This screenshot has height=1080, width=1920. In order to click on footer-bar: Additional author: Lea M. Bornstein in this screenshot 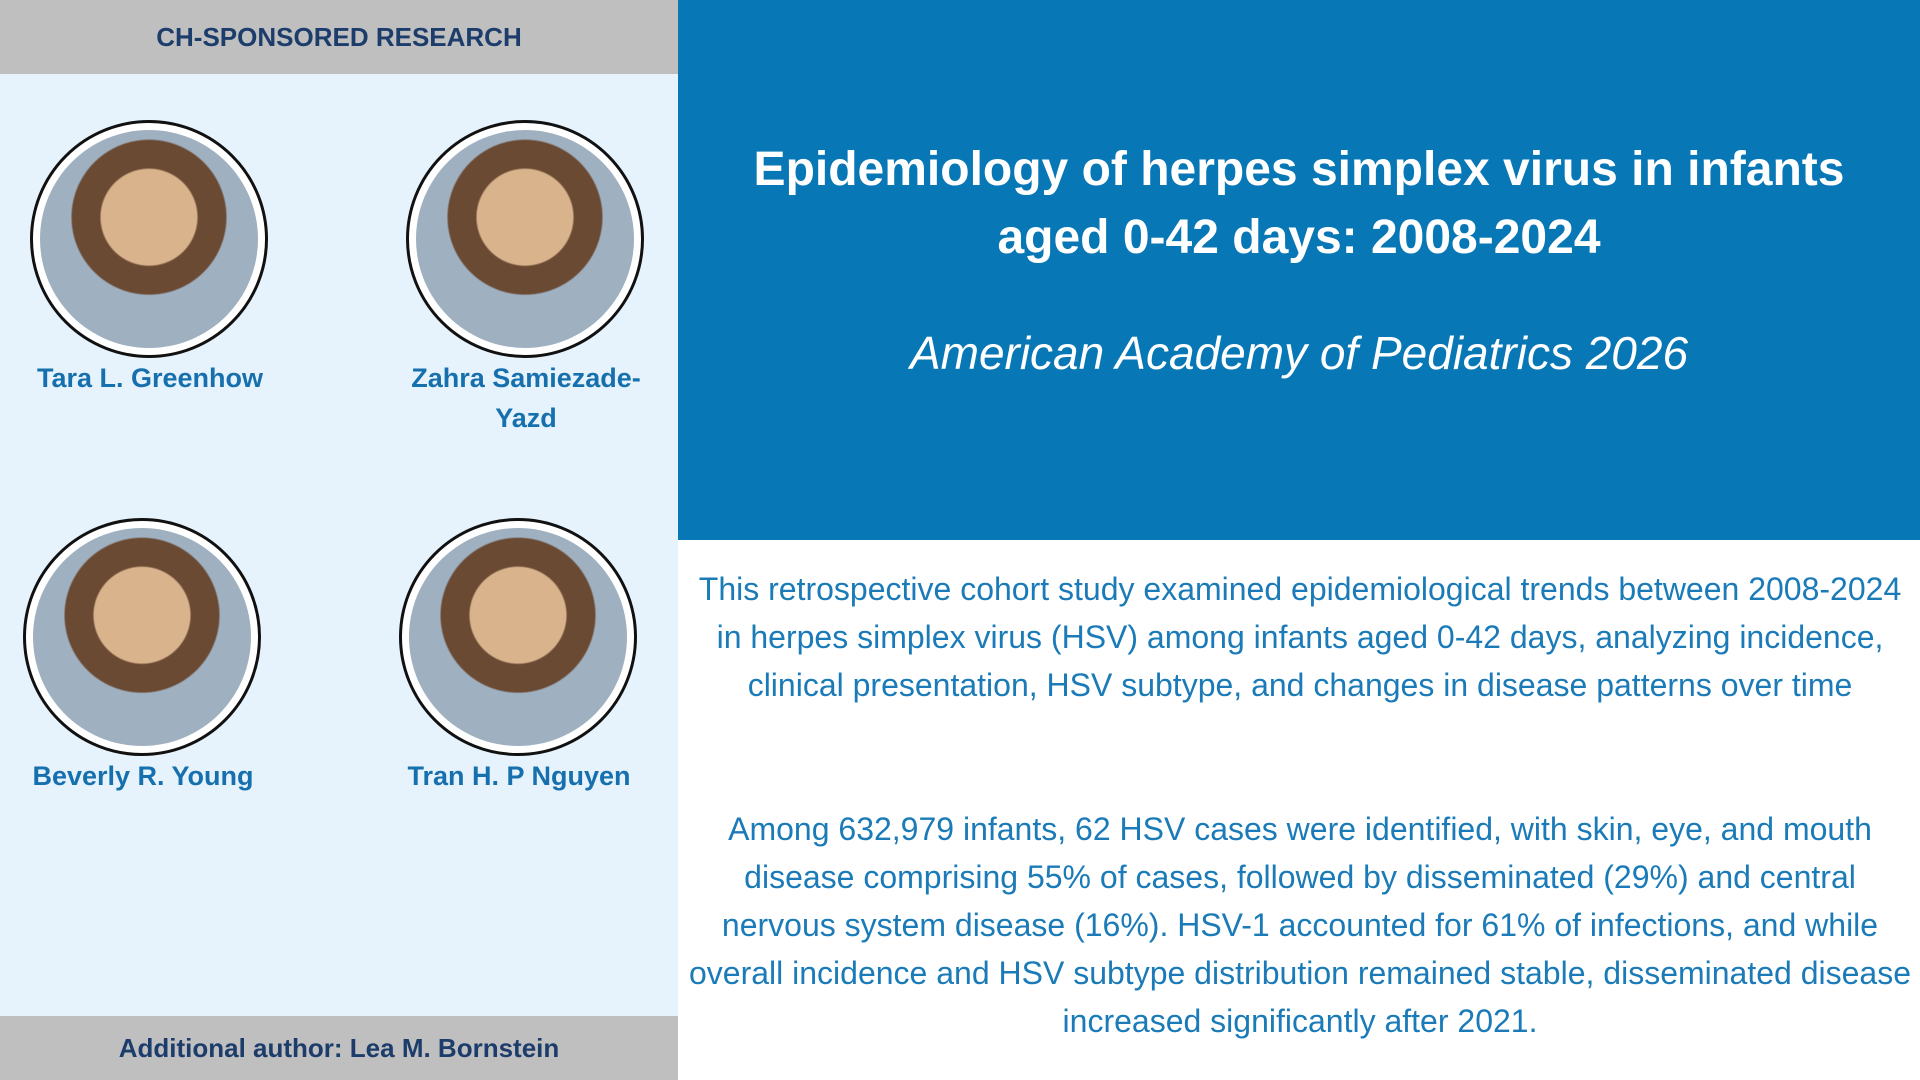, I will do `click(339, 1048)`.